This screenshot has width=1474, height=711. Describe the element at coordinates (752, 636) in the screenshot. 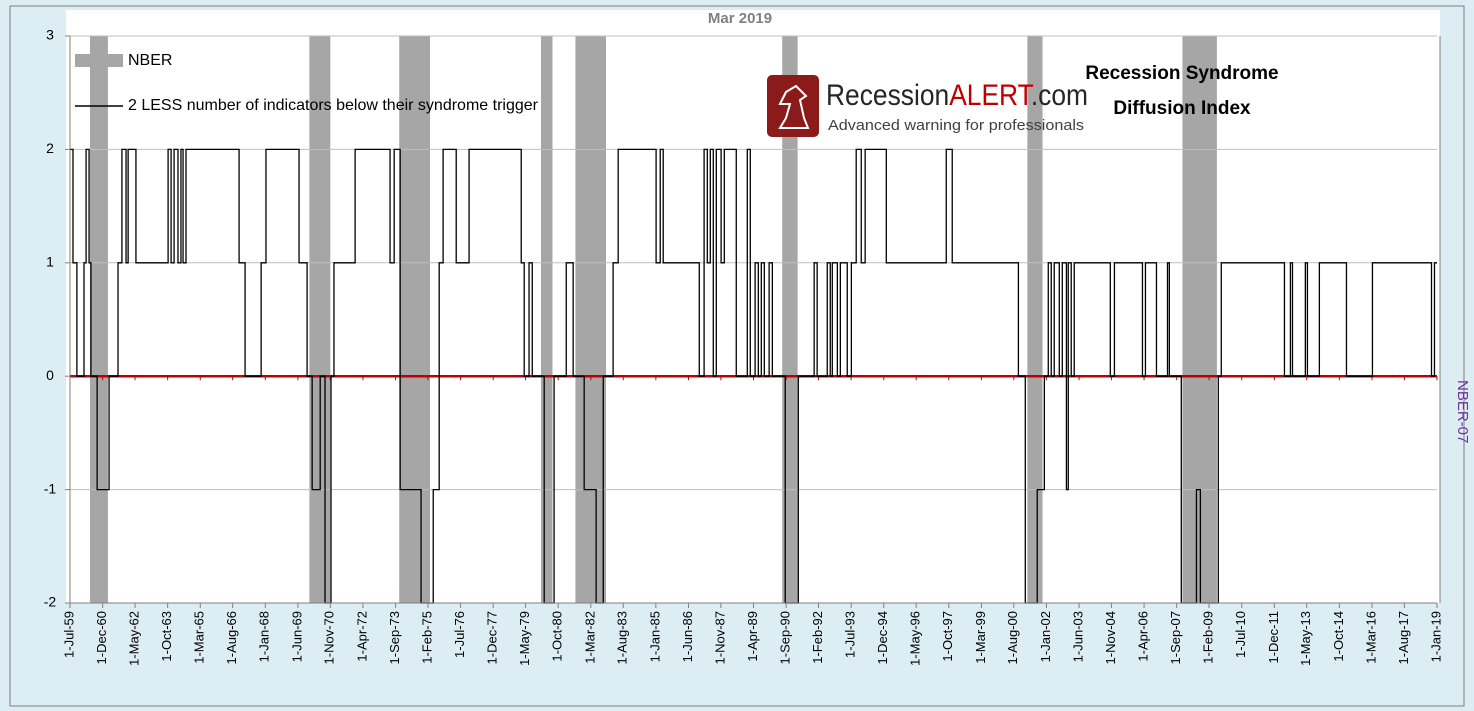

I see `x-tick-label: 1-Apr-89` at that location.